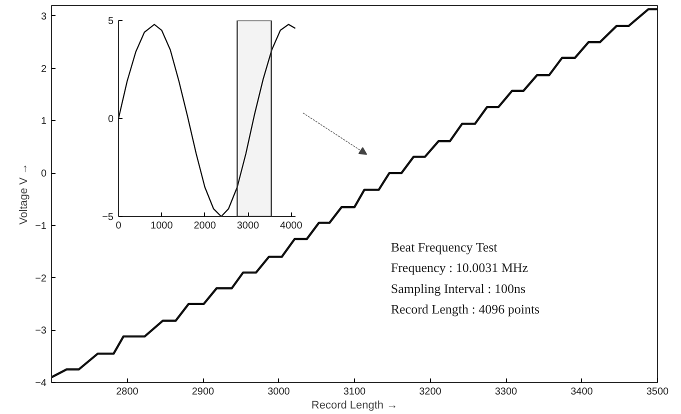 This screenshot has height=414, width=681. I want to click on x-tick-label: 0, so click(119, 226).